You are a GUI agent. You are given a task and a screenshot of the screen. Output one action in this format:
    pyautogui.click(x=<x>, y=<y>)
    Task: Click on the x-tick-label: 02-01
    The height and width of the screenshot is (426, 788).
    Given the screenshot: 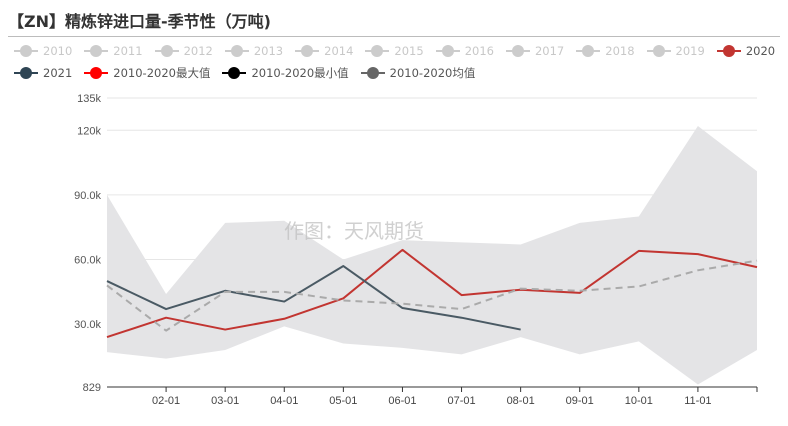 What is the action you would take?
    pyautogui.click(x=166, y=401)
    